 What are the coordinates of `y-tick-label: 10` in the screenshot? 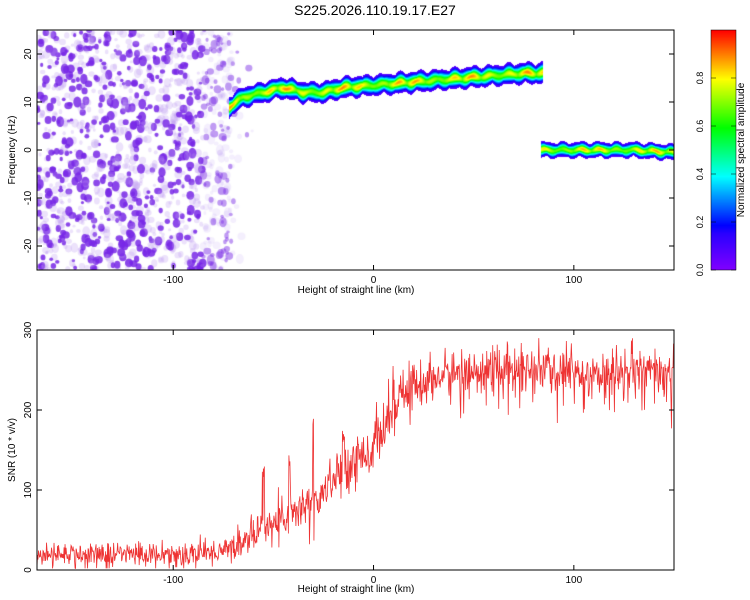 It's located at (28, 102).